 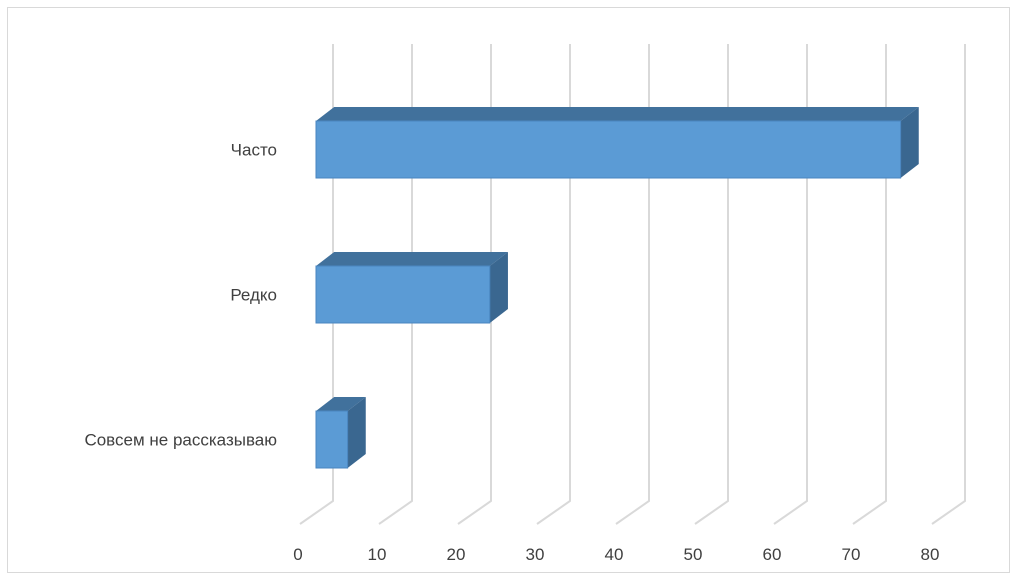 What do you see at coordinates (180, 295) in the screenshot?
I see `category-labels: Часто Редко Совсем не рассказываю` at bounding box center [180, 295].